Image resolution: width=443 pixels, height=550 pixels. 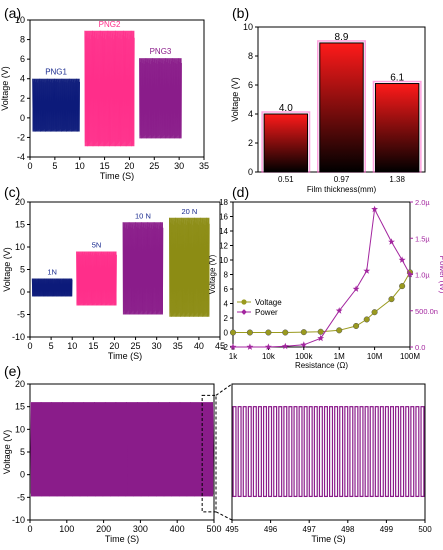 What do you see at coordinates (375, 356) in the screenshot?
I see `x-tick-label: 10M` at bounding box center [375, 356].